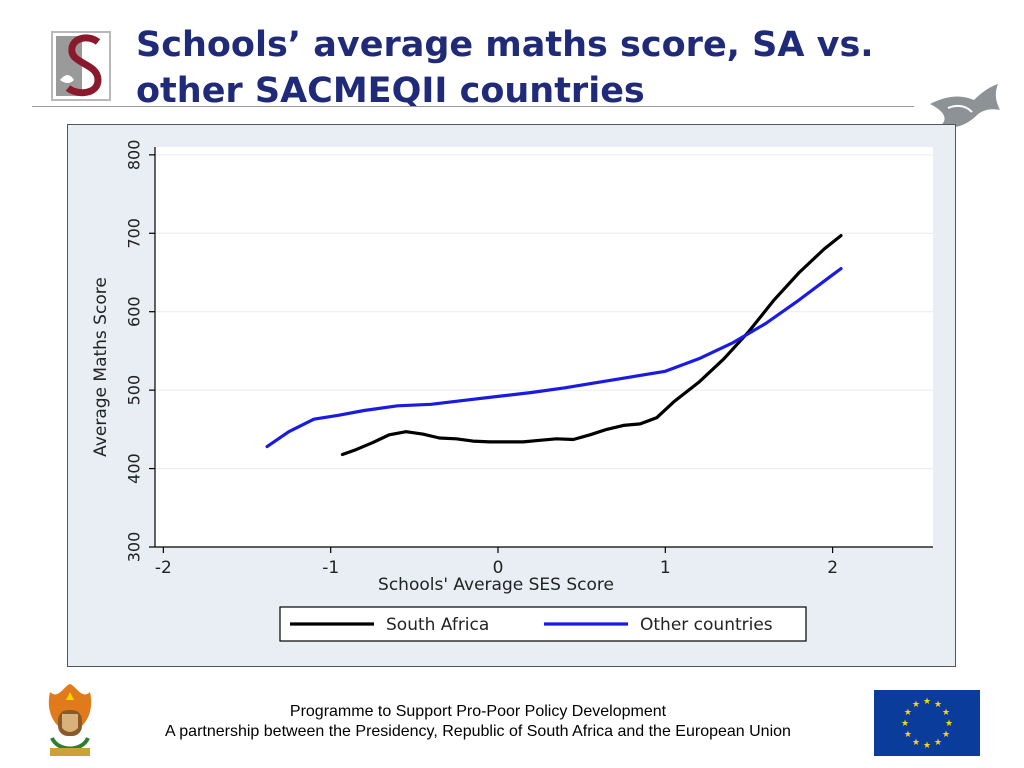 The width and height of the screenshot is (1024, 768). Describe the element at coordinates (505, 45) in the screenshot. I see `slide-title-line-1: Schools’ average maths score, SA vs.` at that location.